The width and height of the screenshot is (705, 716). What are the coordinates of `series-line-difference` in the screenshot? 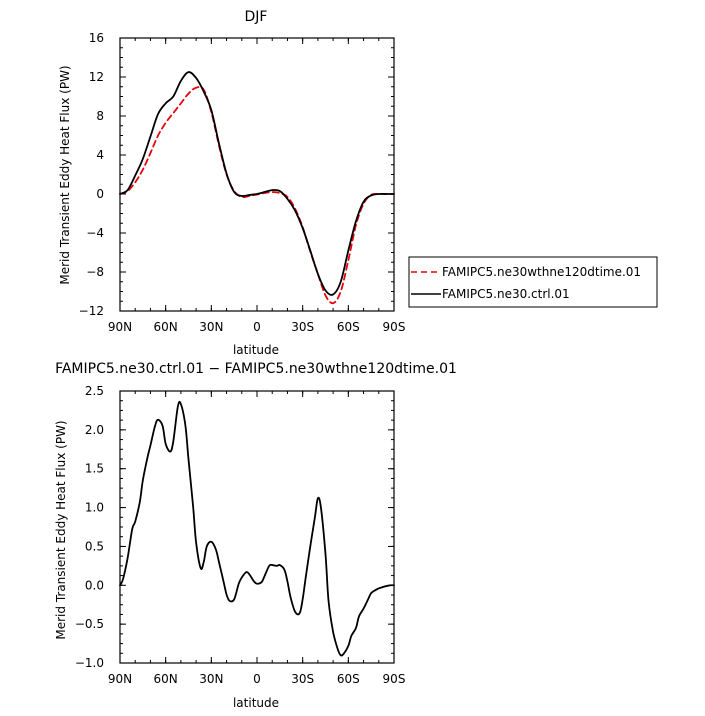 It's located at (257, 528).